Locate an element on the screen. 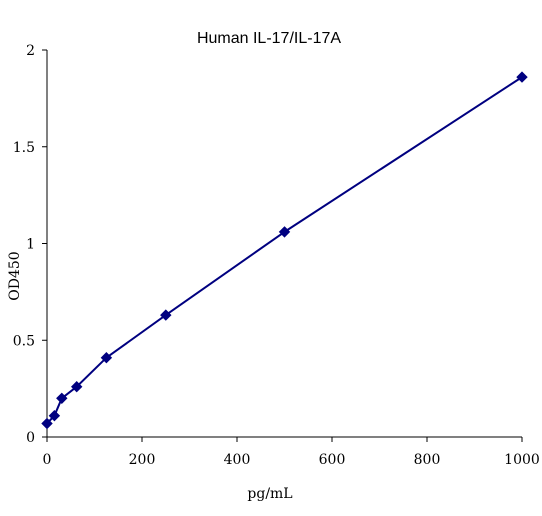 Image resolution: width=542 pixels, height=516 pixels. y-tick-label: 1.5 is located at coordinates (24, 148).